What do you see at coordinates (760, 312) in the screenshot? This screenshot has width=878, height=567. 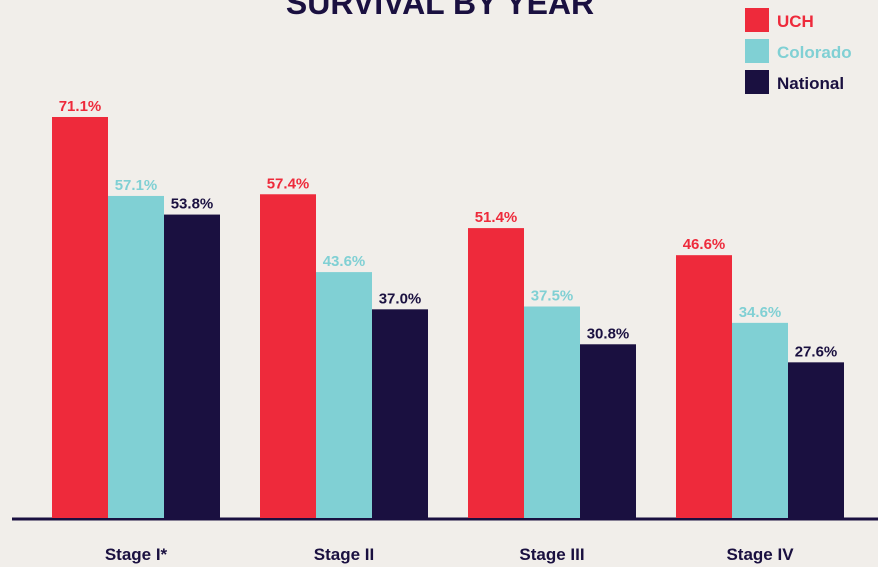 I see `value-label: 34.6%` at bounding box center [760, 312].